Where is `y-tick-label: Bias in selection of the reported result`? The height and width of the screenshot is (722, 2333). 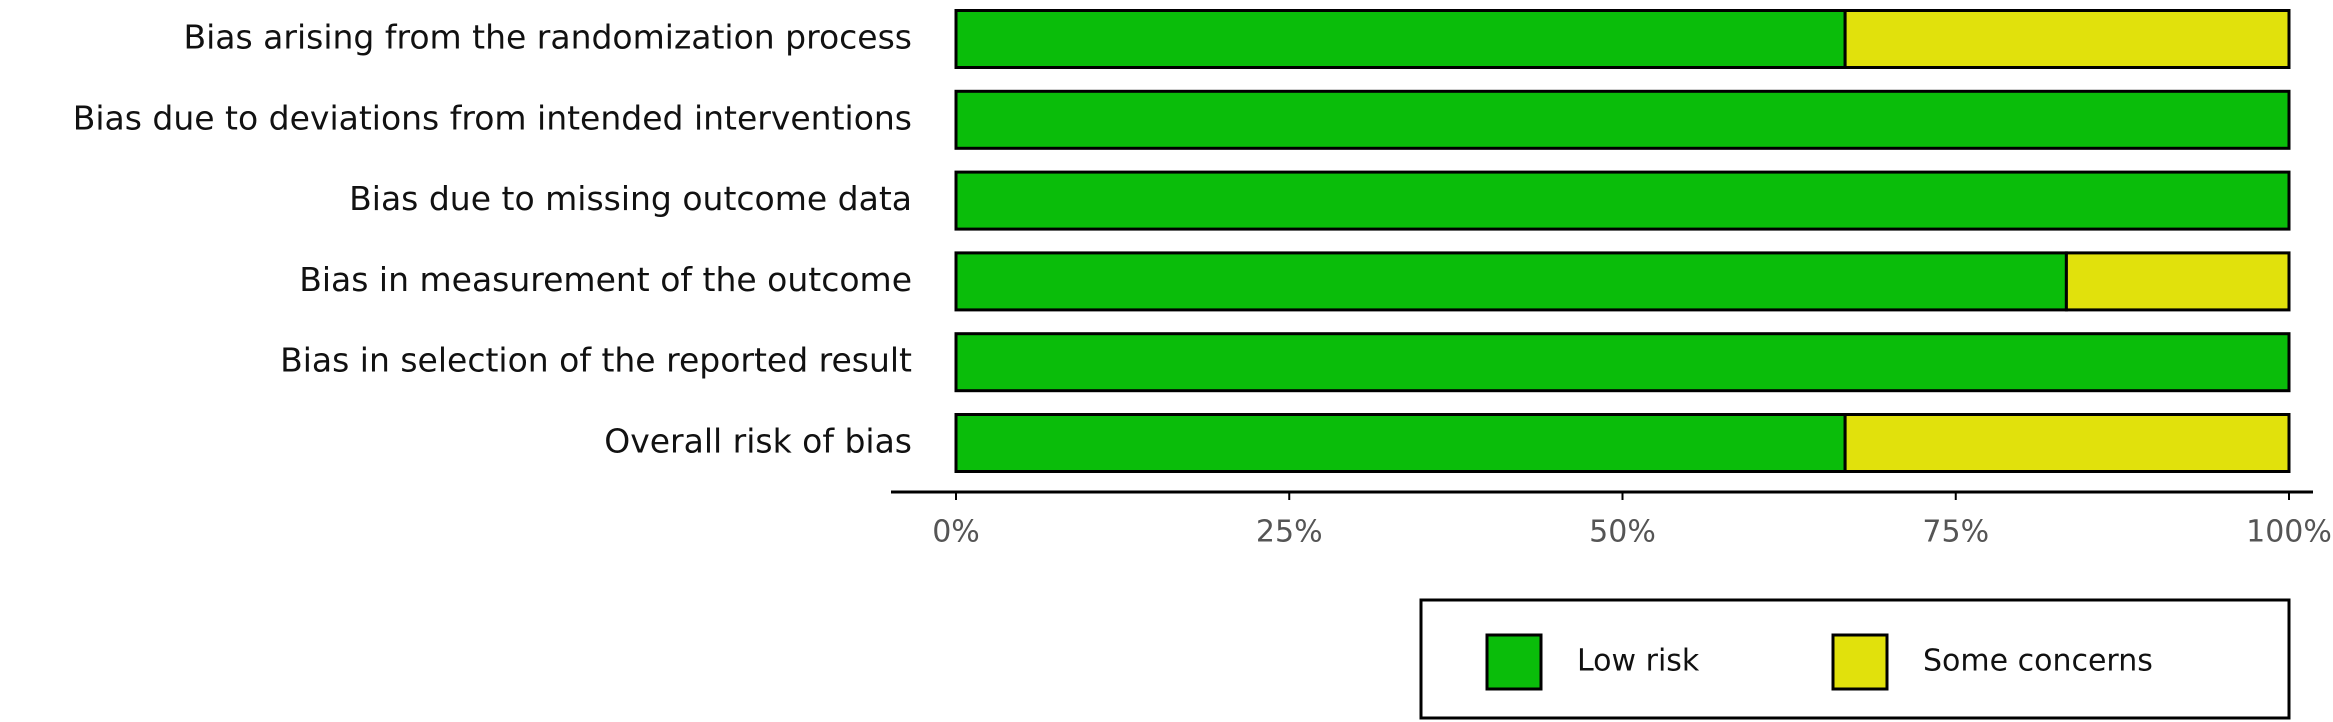 y-tick-label: Bias in selection of the reported result is located at coordinates (596, 360).